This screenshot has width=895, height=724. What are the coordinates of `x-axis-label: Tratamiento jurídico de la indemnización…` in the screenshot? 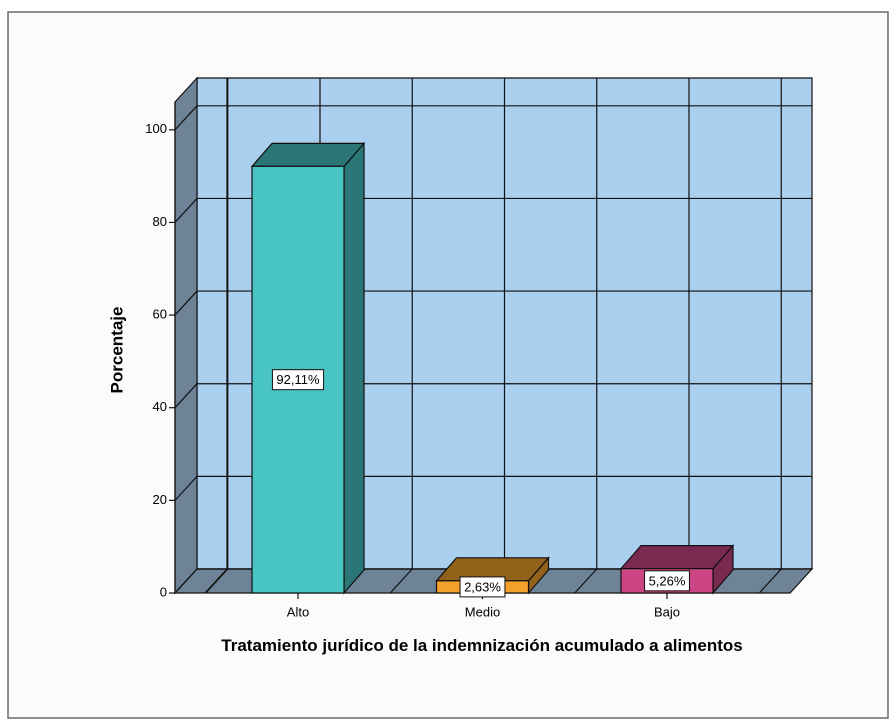 It's located at (482, 645).